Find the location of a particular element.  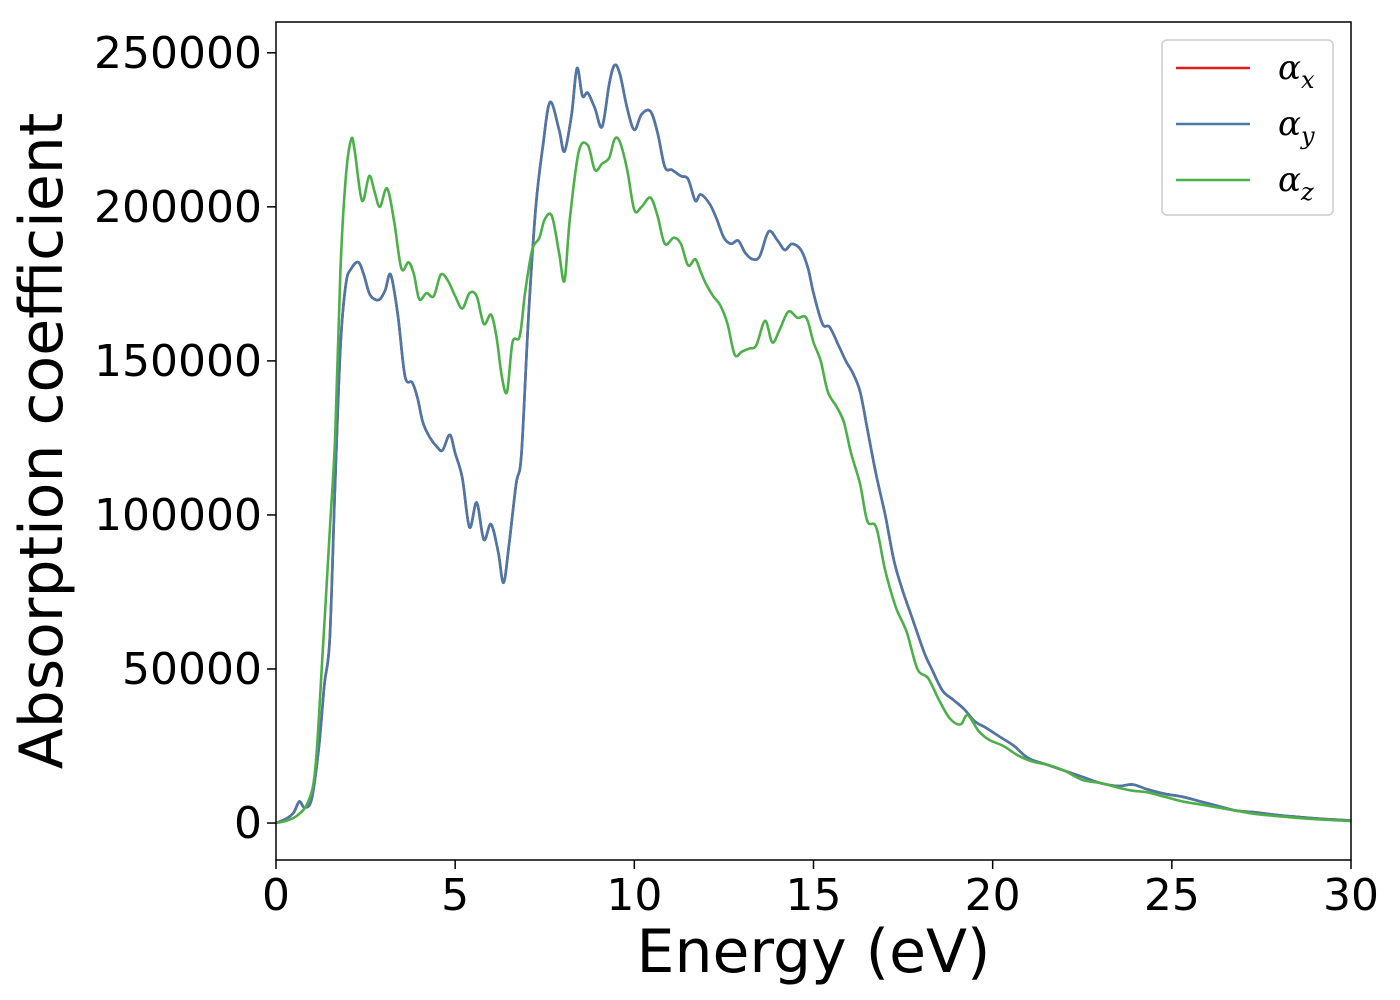

legend-label-x: αx is located at coordinates (1296, 71).